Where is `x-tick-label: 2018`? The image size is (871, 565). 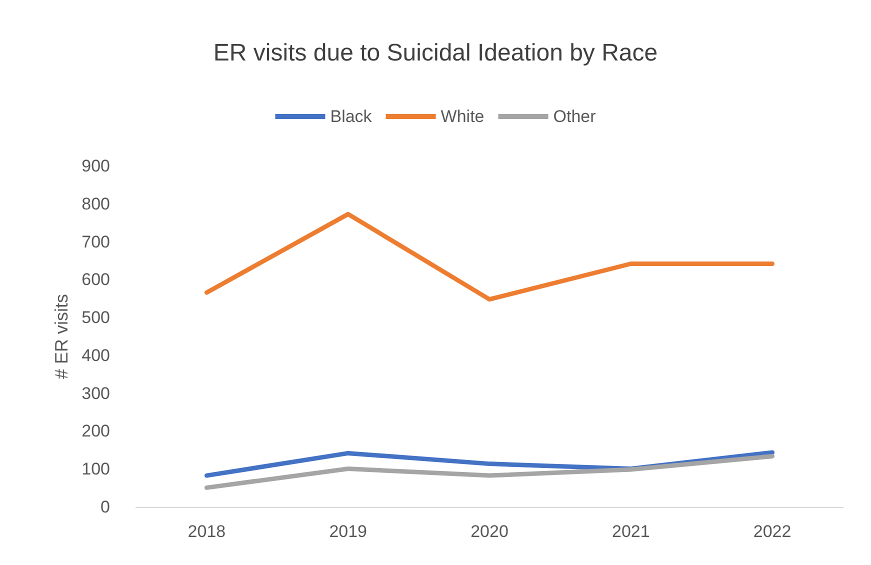
x-tick-label: 2018 is located at coordinates (207, 531).